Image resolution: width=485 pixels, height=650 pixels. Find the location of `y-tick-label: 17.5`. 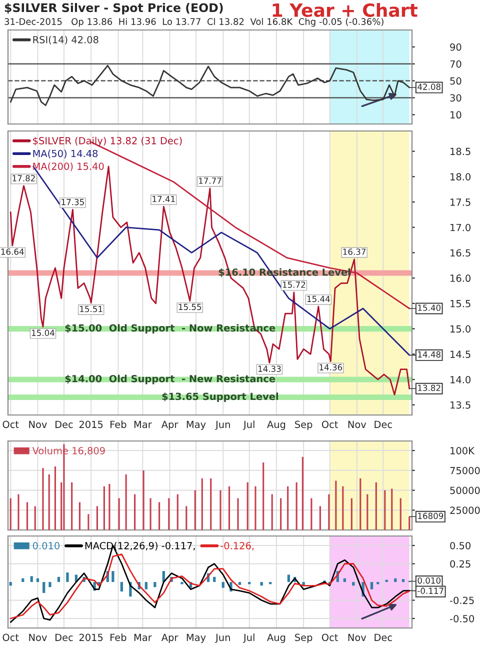

y-tick-label: 17.5 is located at coordinates (460, 202).